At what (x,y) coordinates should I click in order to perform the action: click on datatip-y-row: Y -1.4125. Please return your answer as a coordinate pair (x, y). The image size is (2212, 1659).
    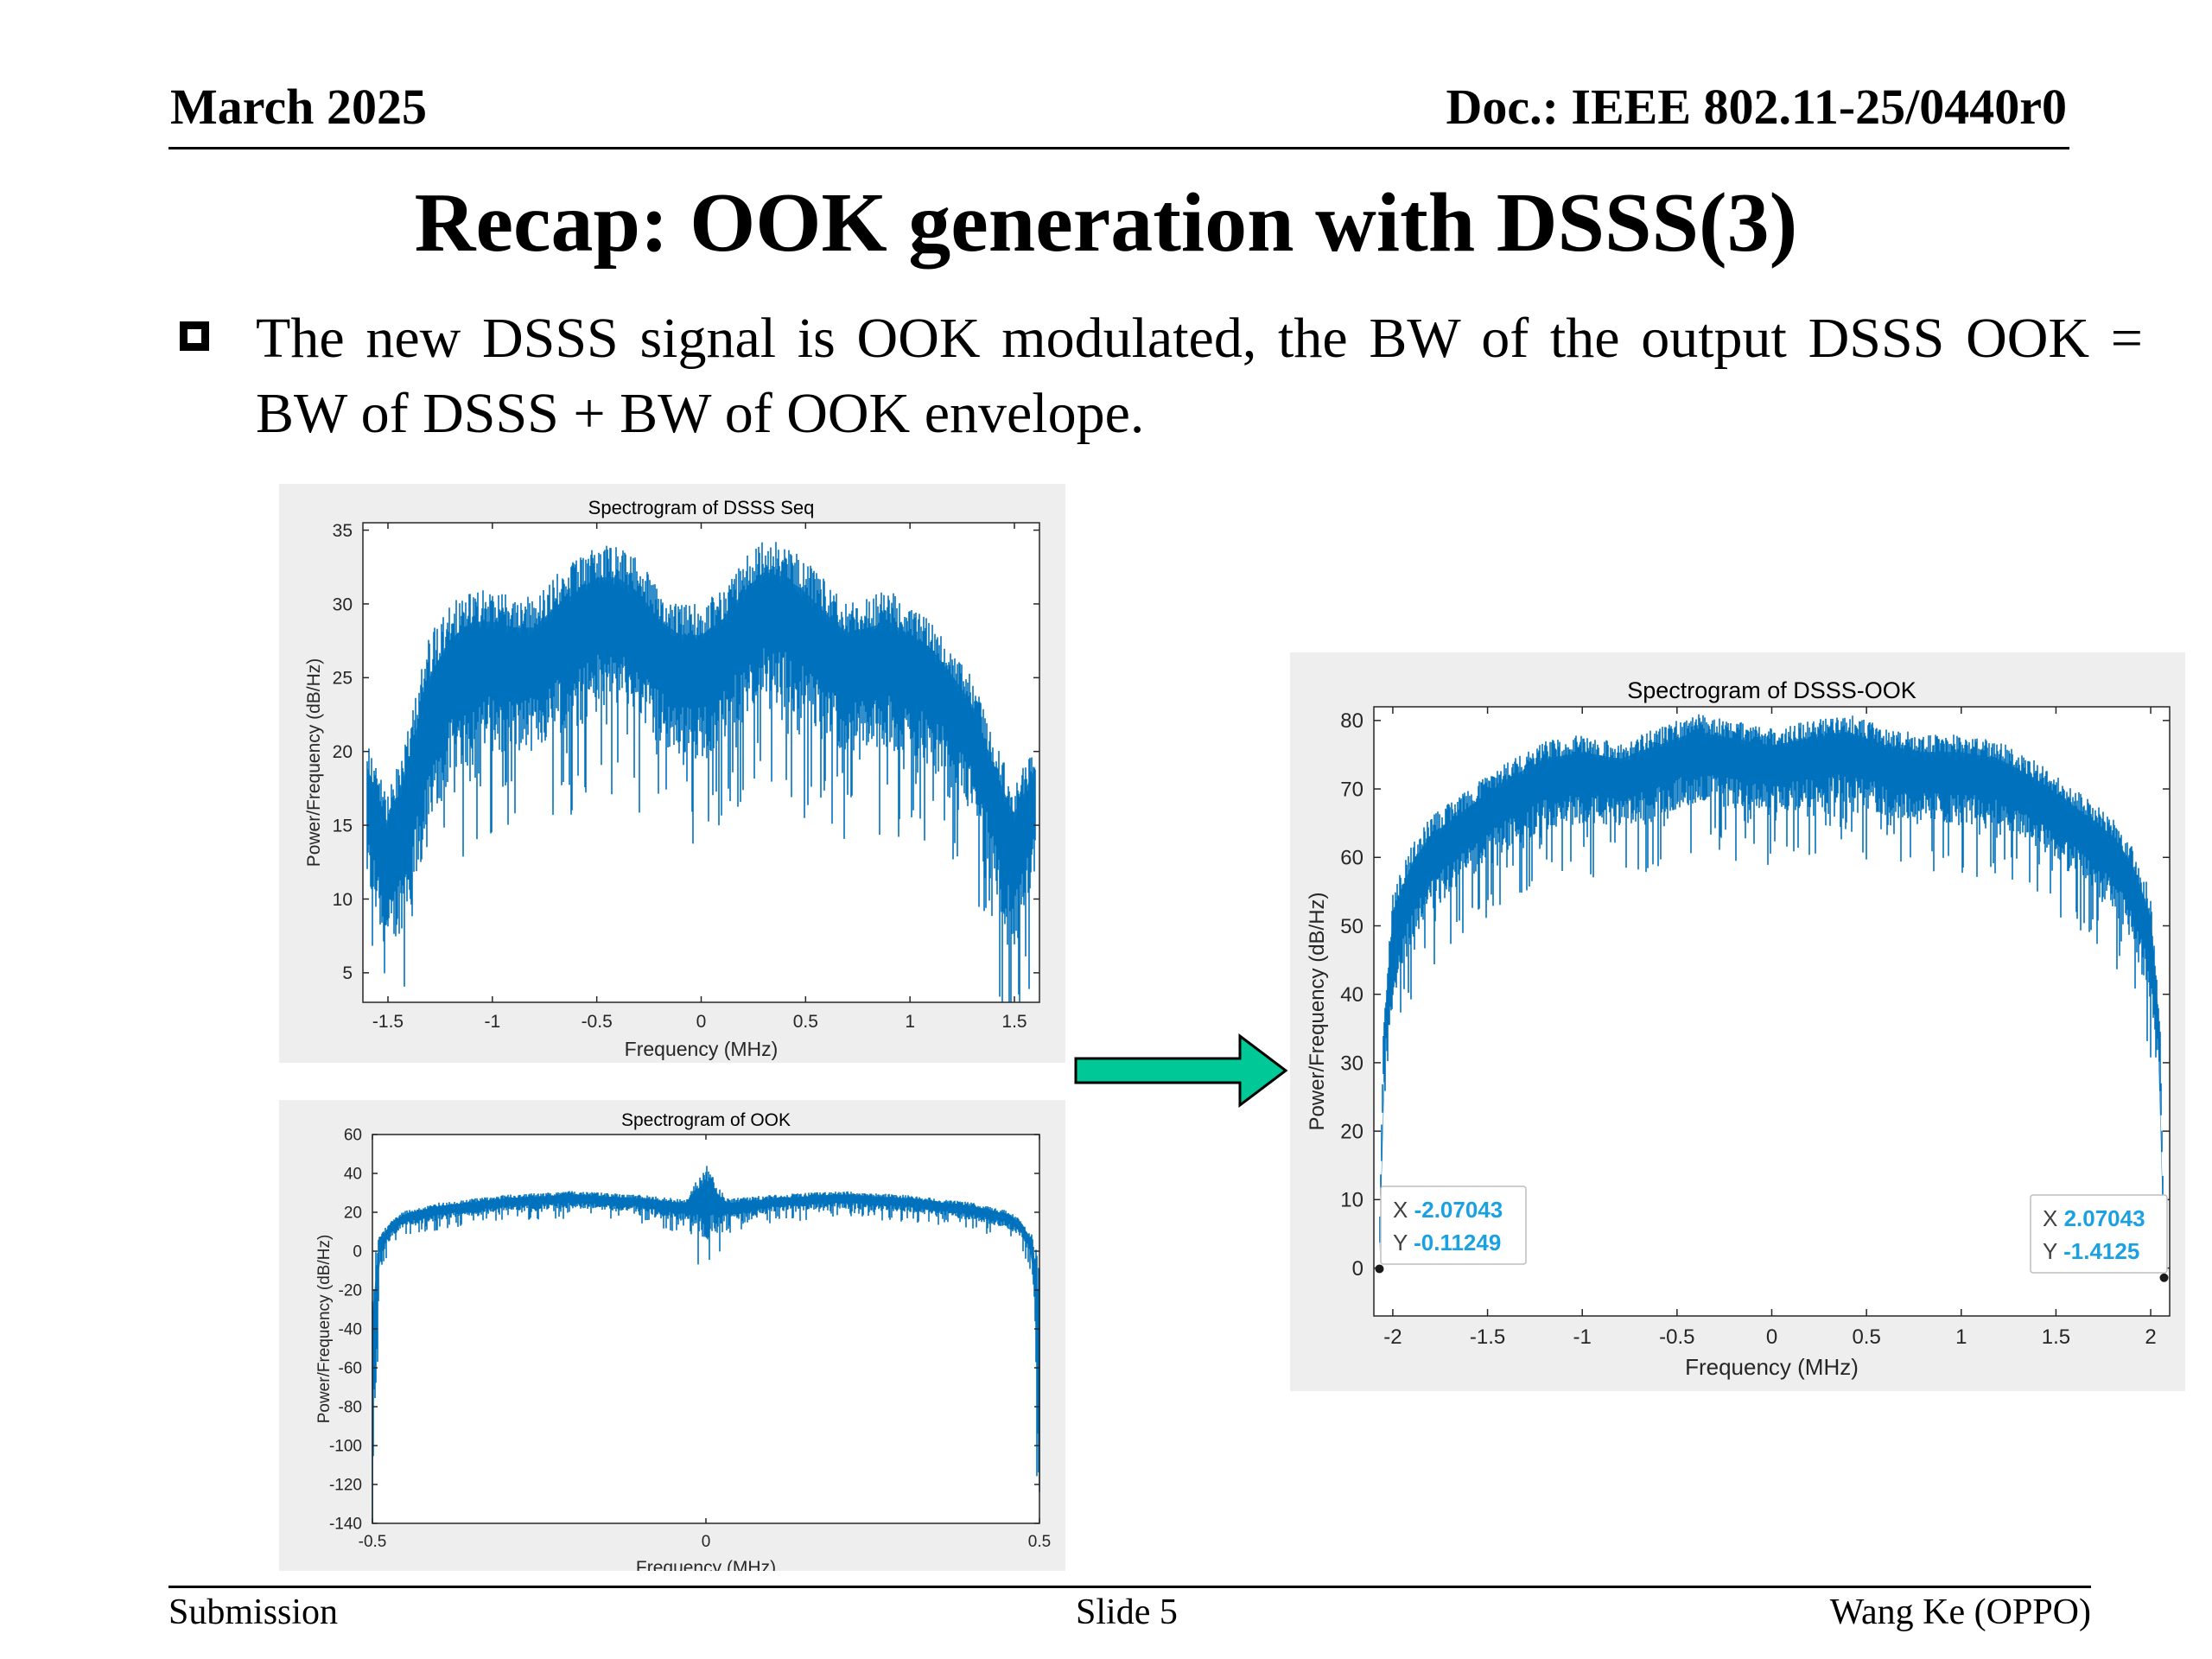
    Looking at the image, I should click on (2091, 1251).